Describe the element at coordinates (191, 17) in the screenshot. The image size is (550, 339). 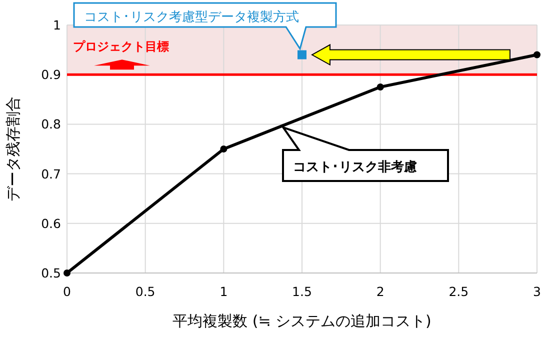
I see `series-label: コスト･リスク考慮型データ複製方式` at that location.